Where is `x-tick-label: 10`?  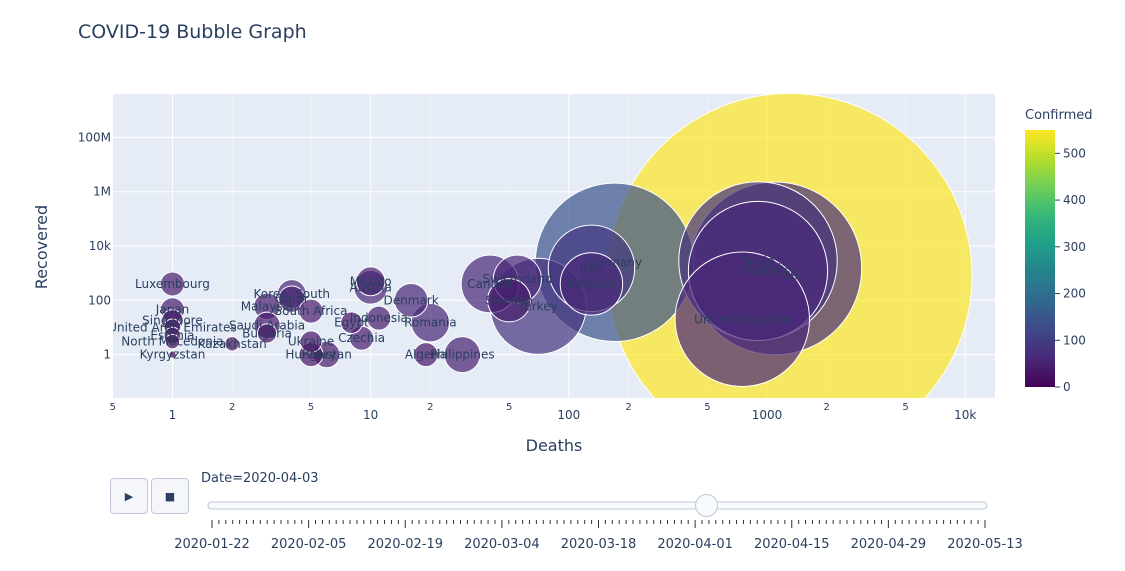 x-tick-label: 10 is located at coordinates (370, 415).